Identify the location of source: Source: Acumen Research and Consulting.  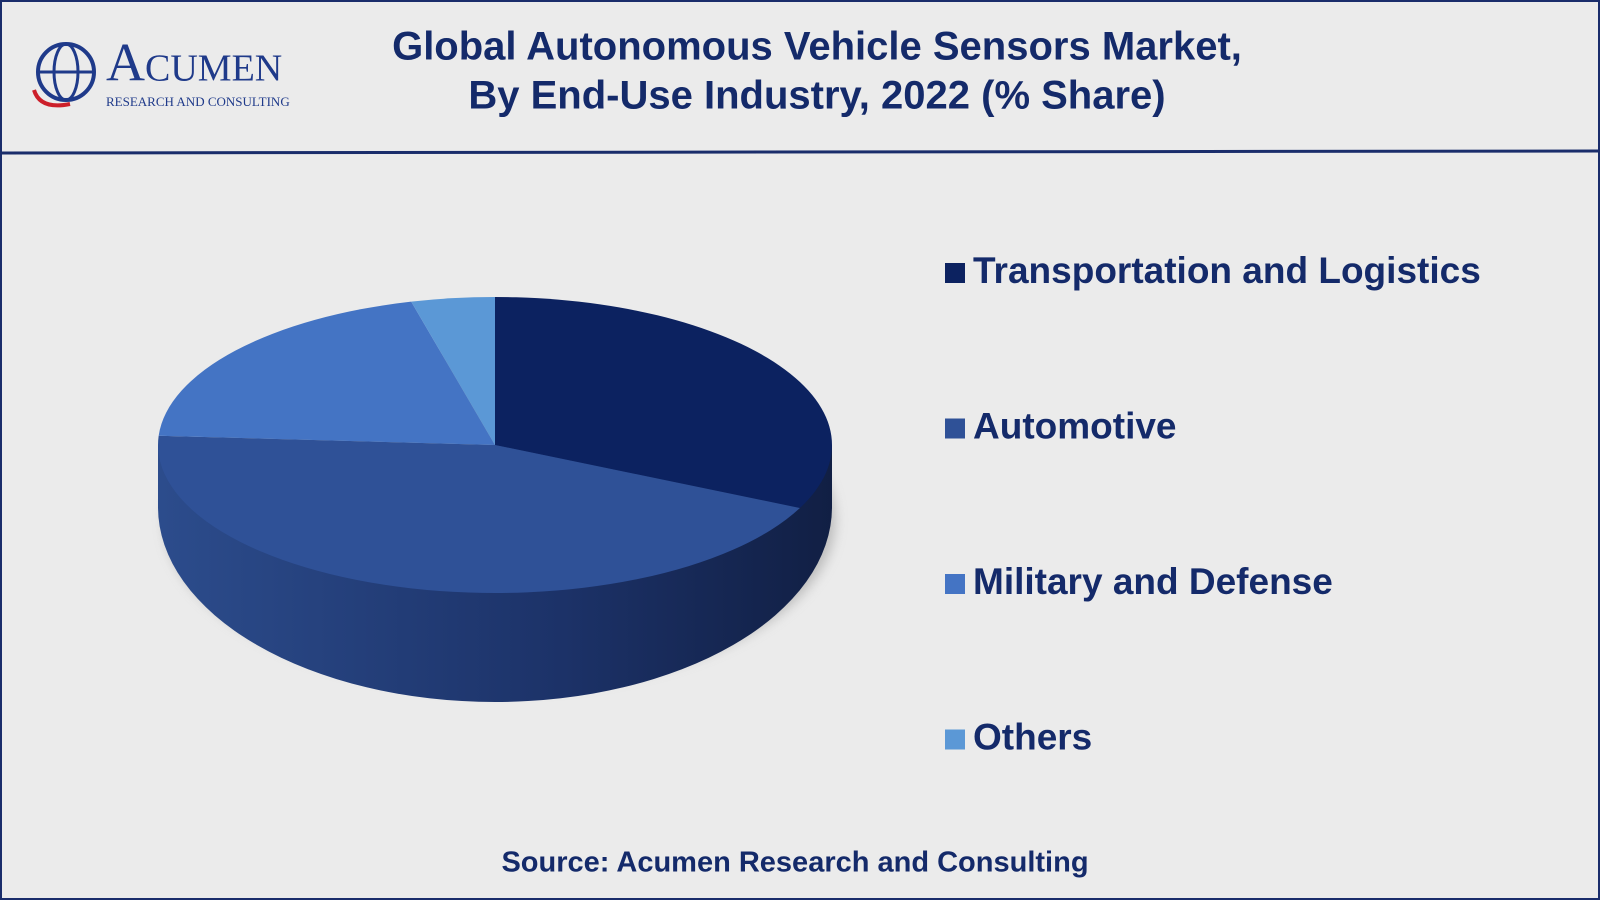
(794, 863).